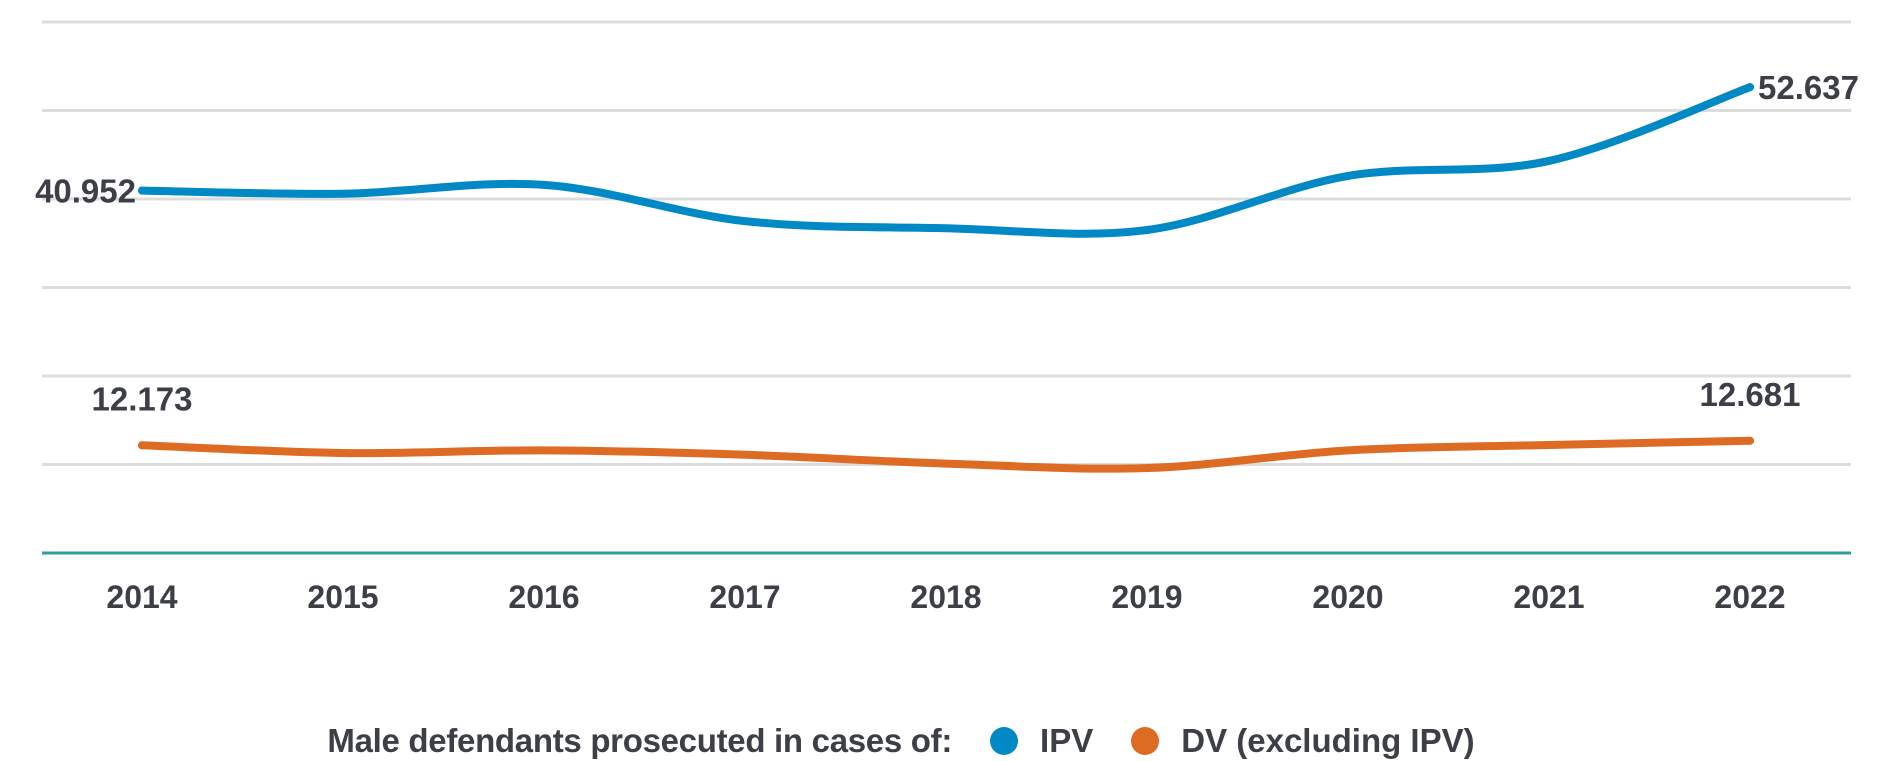  Describe the element at coordinates (1067, 740) in the screenshot. I see `legend-label: IPV` at that location.